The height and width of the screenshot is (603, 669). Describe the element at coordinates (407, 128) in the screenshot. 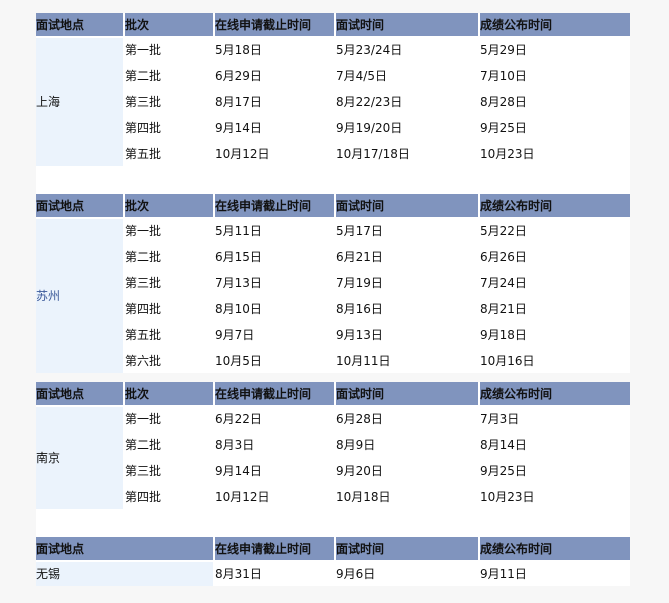

I see `interview-cell: 9月19/20日` at that location.